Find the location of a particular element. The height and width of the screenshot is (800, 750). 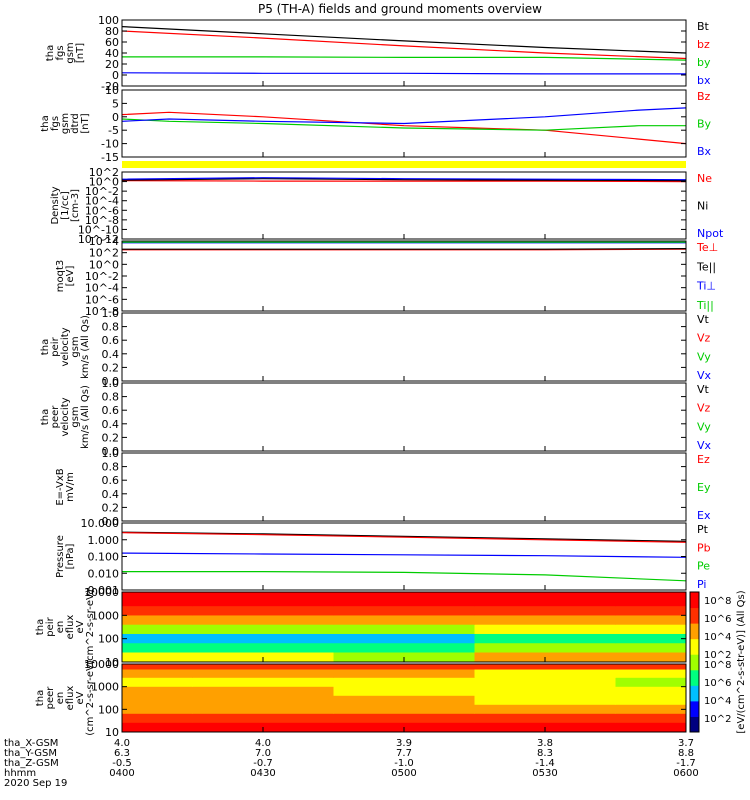

colorbar-label: [eV/(cm^2-s-str-eV)] (All Qs) is located at coordinates (741, 661).